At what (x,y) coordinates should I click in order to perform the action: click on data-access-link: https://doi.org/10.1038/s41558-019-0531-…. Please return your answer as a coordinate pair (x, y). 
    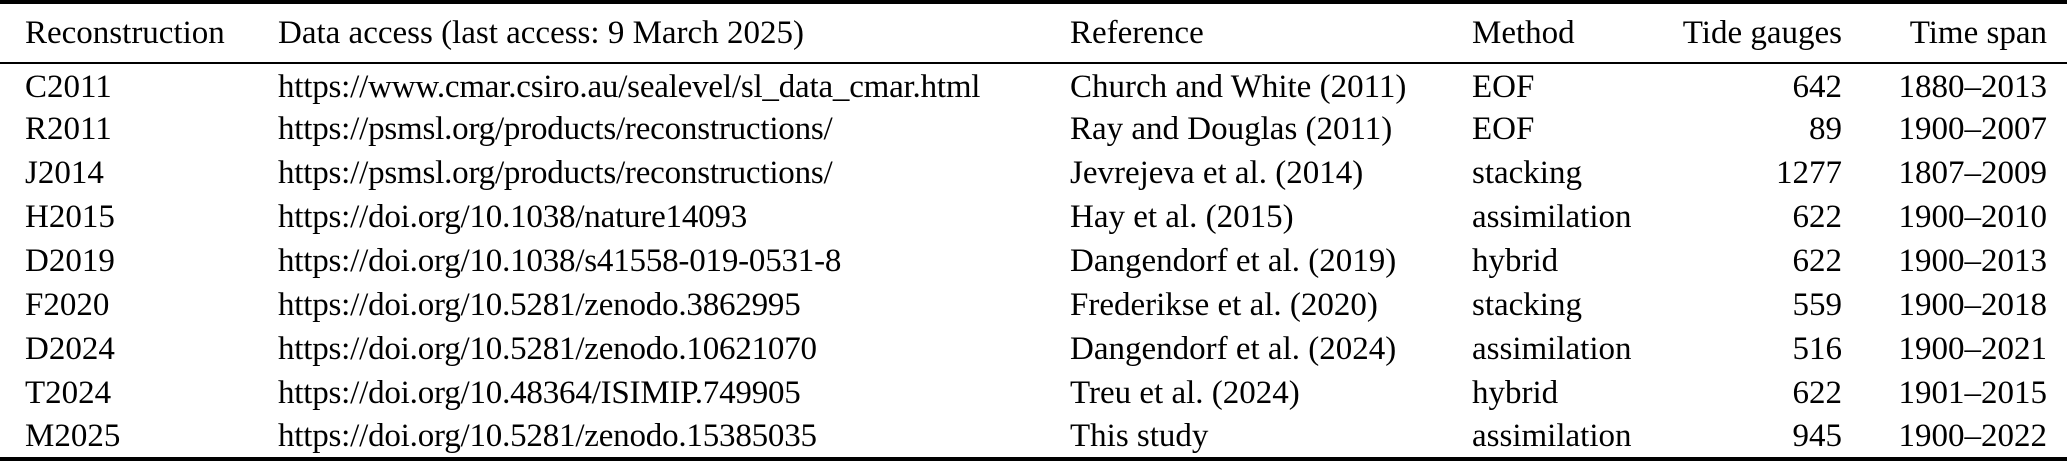
    Looking at the image, I should click on (560, 260).